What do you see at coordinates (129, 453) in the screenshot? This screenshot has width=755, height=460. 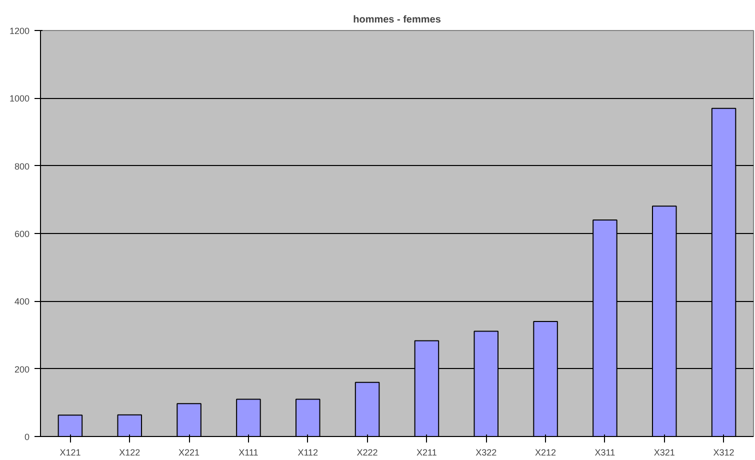 I see `x-tick-label: X122` at bounding box center [129, 453].